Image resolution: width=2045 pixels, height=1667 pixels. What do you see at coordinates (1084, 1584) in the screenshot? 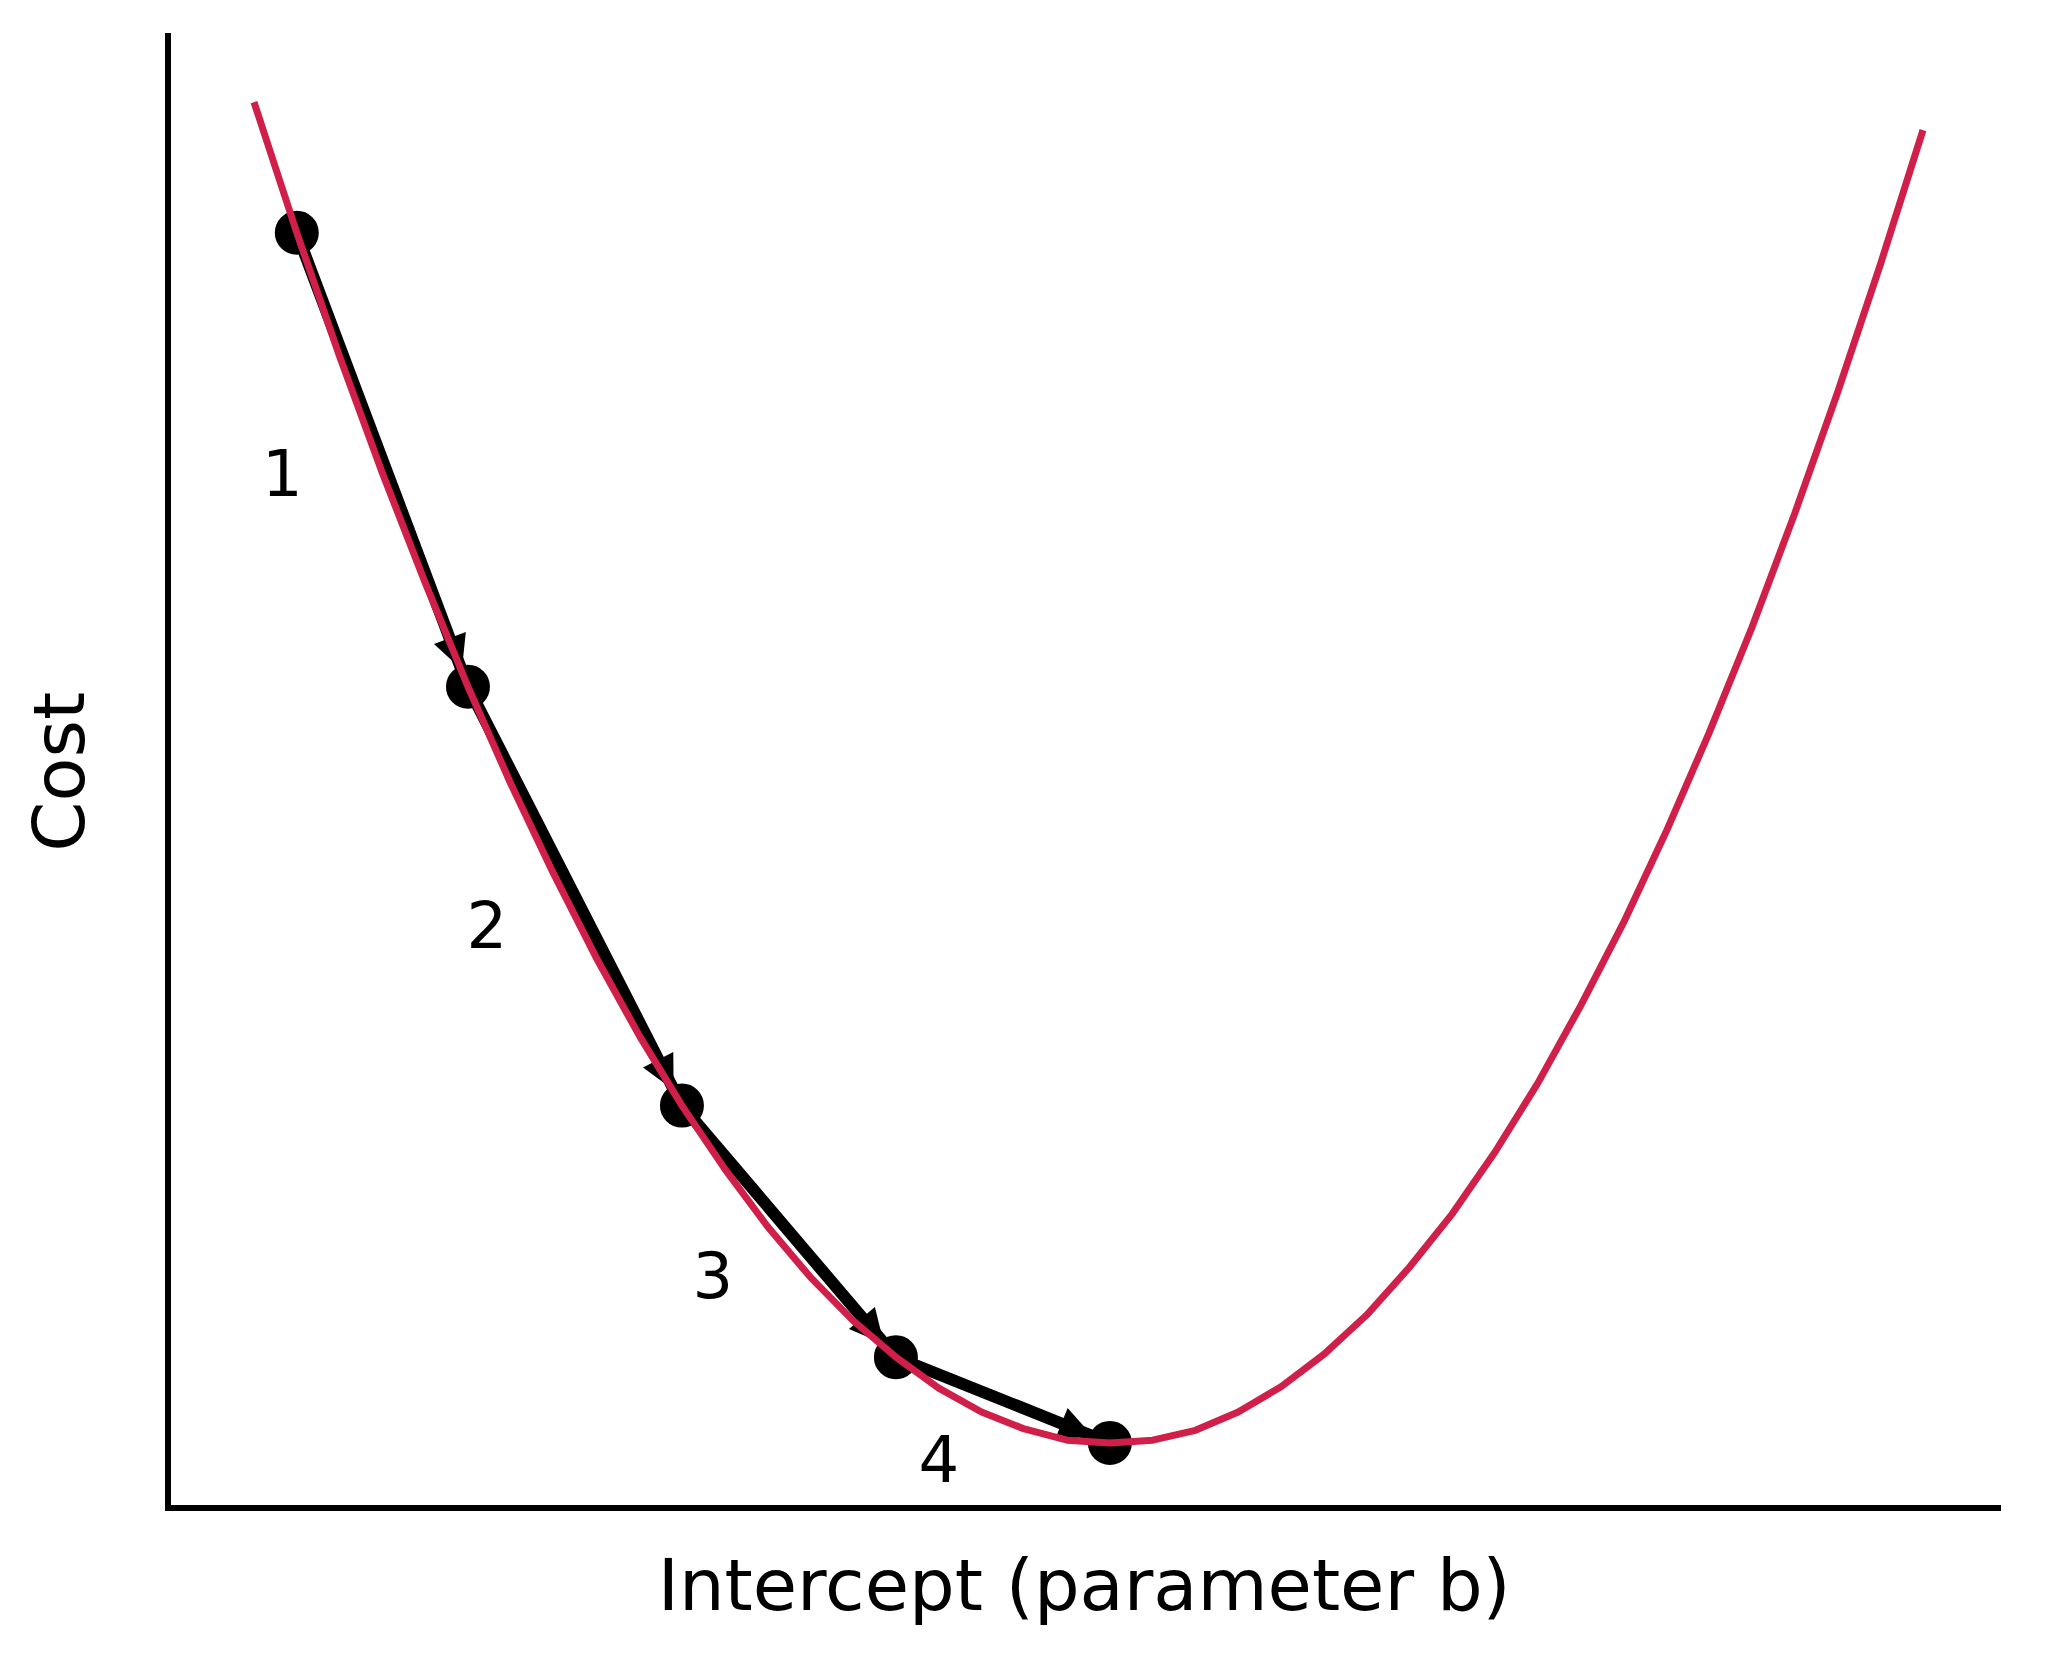
I see `x-axis-title: Intercept (parameter b)` at bounding box center [1084, 1584].